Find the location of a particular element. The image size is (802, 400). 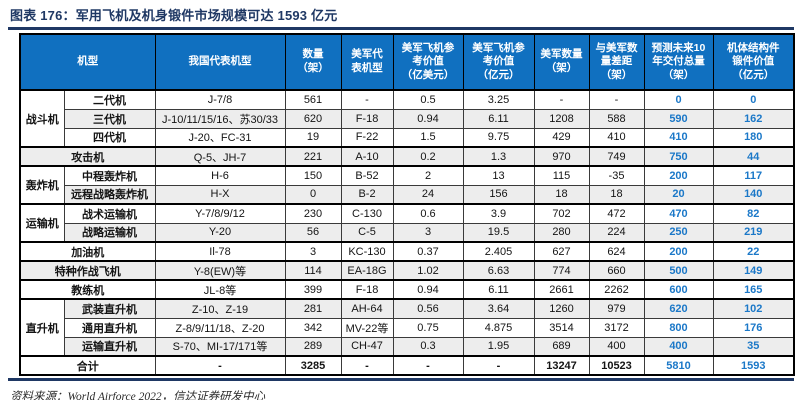

source-note: 资料来源：World Airforce 2022，信达证券研发中心 is located at coordinates (138, 395).